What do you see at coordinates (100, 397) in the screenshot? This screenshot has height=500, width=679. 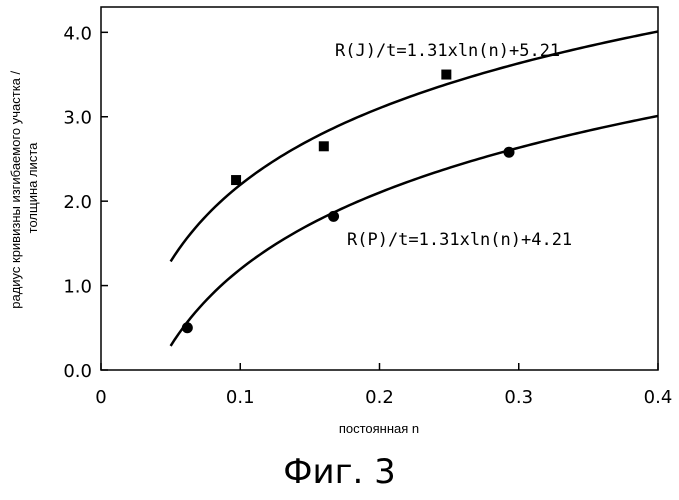 I see `x-tick-label: 0` at bounding box center [100, 397].